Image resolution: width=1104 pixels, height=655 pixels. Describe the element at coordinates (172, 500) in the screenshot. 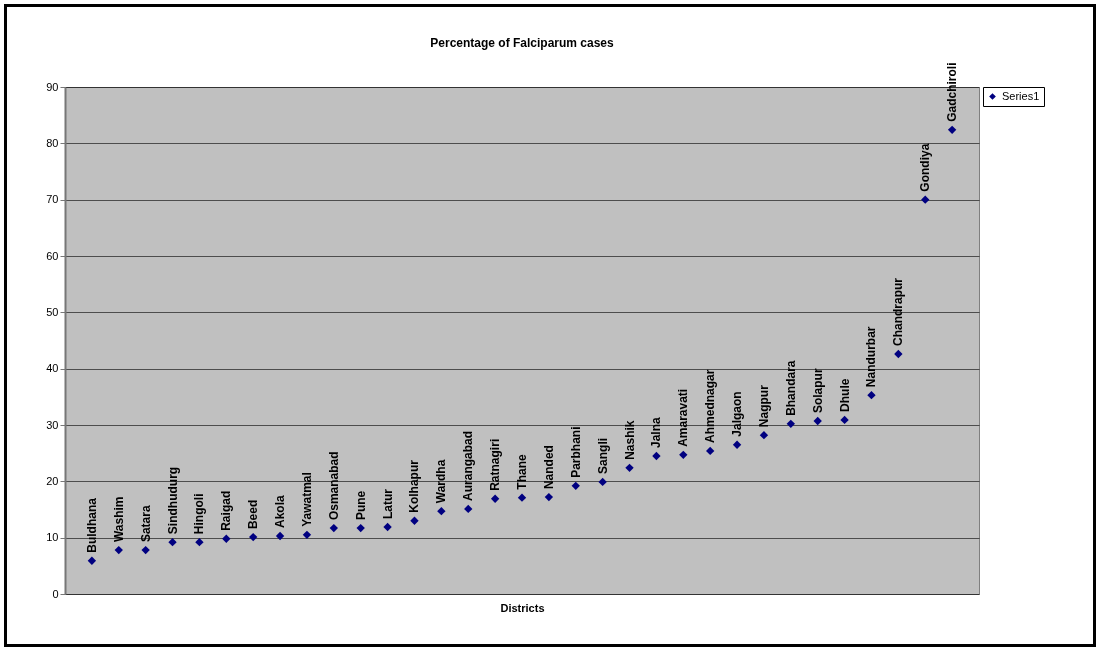

I see `x-tick-label: Sindhudurg` at that location.